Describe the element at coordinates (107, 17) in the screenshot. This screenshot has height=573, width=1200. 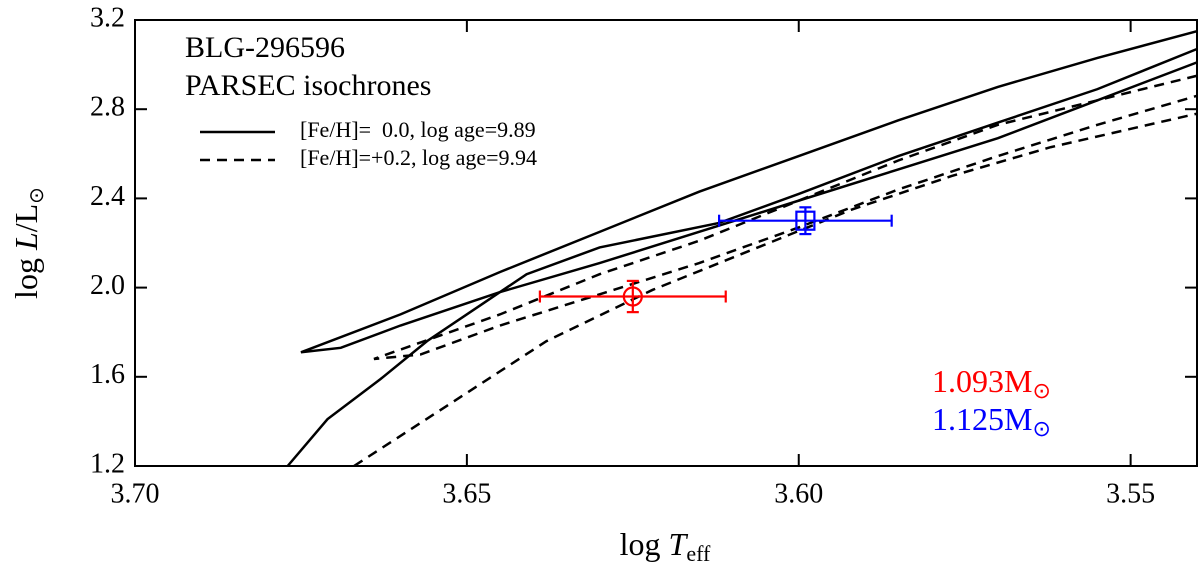
I see `y-tick-label: 3.2` at that location.